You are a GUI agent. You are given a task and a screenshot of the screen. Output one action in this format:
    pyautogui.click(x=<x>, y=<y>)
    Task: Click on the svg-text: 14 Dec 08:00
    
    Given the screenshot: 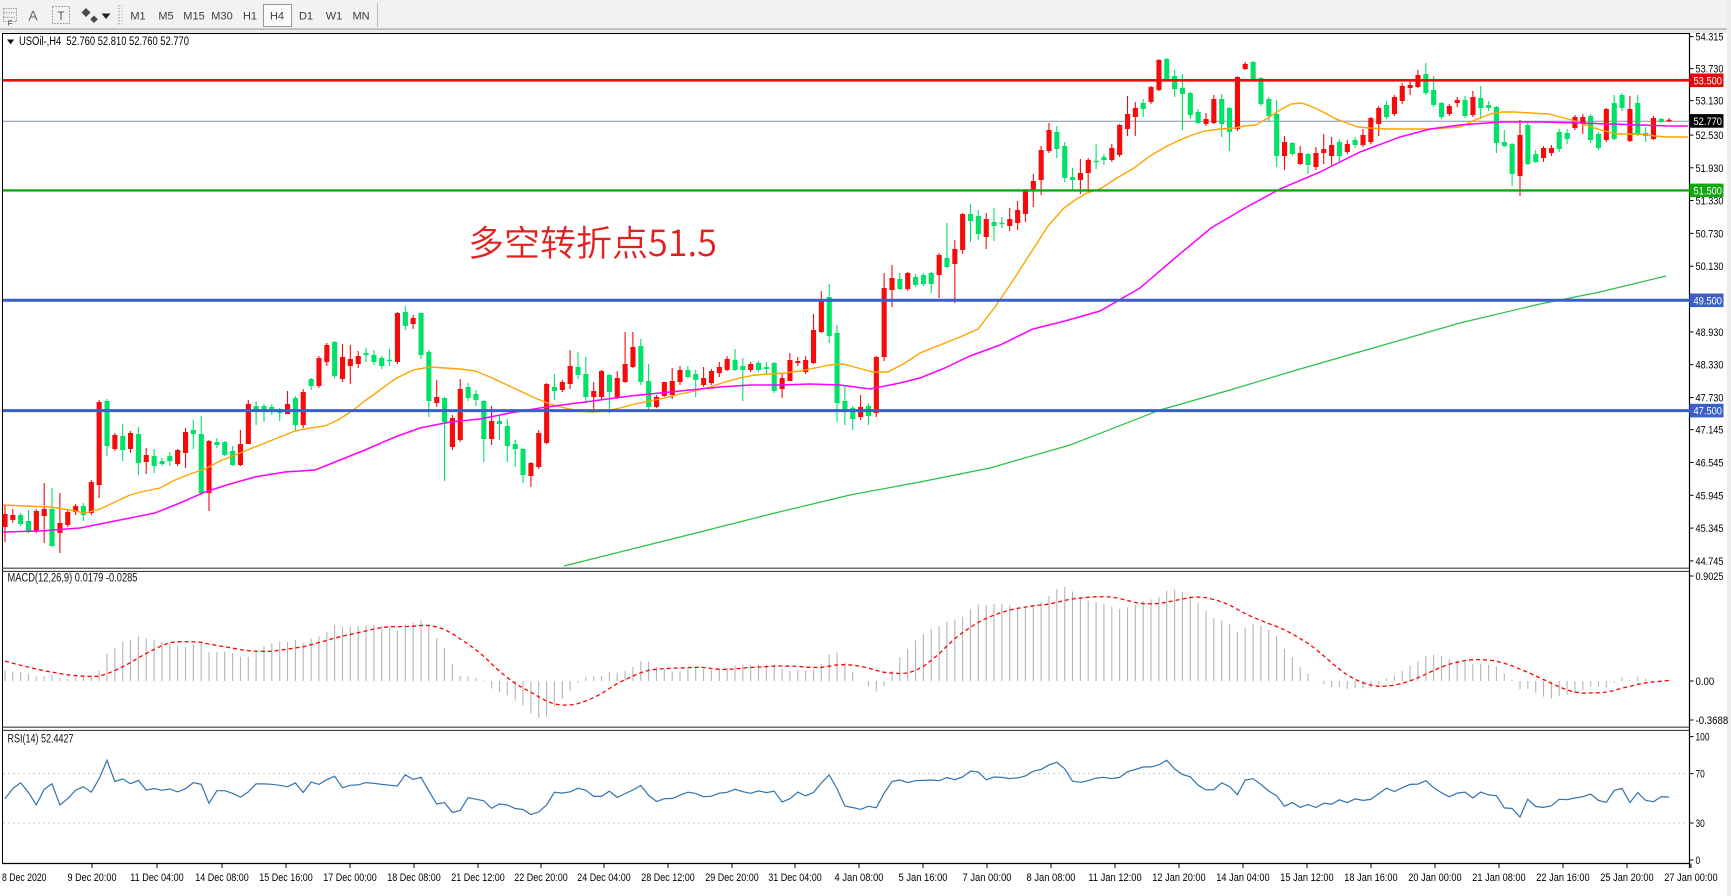 What is the action you would take?
    pyautogui.click(x=221, y=878)
    